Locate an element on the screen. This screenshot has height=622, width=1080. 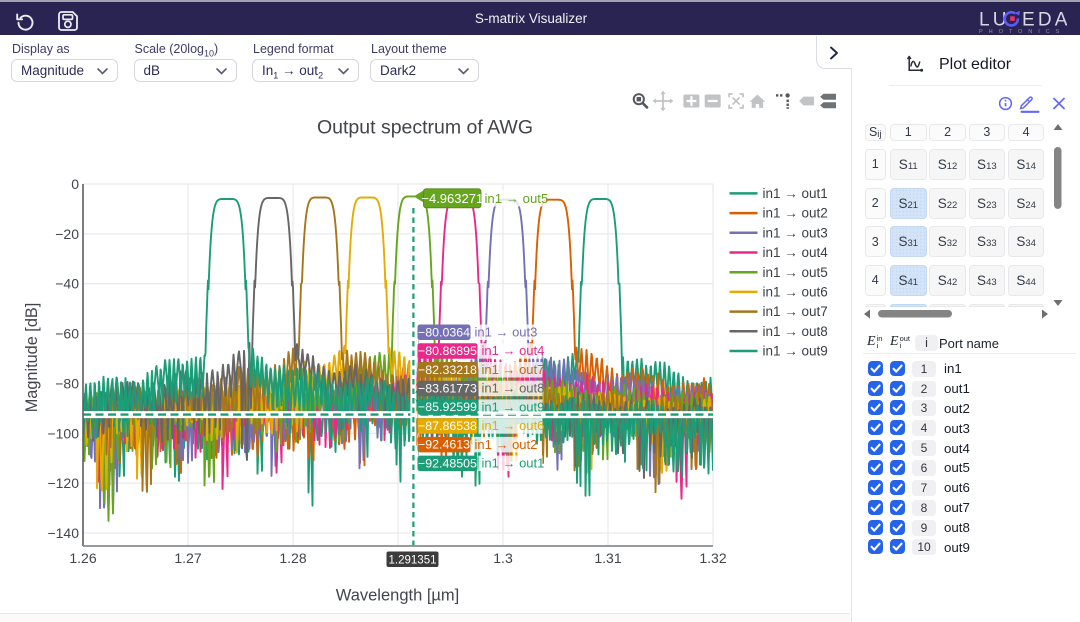
svg-text: 1.28 is located at coordinates (292, 558).